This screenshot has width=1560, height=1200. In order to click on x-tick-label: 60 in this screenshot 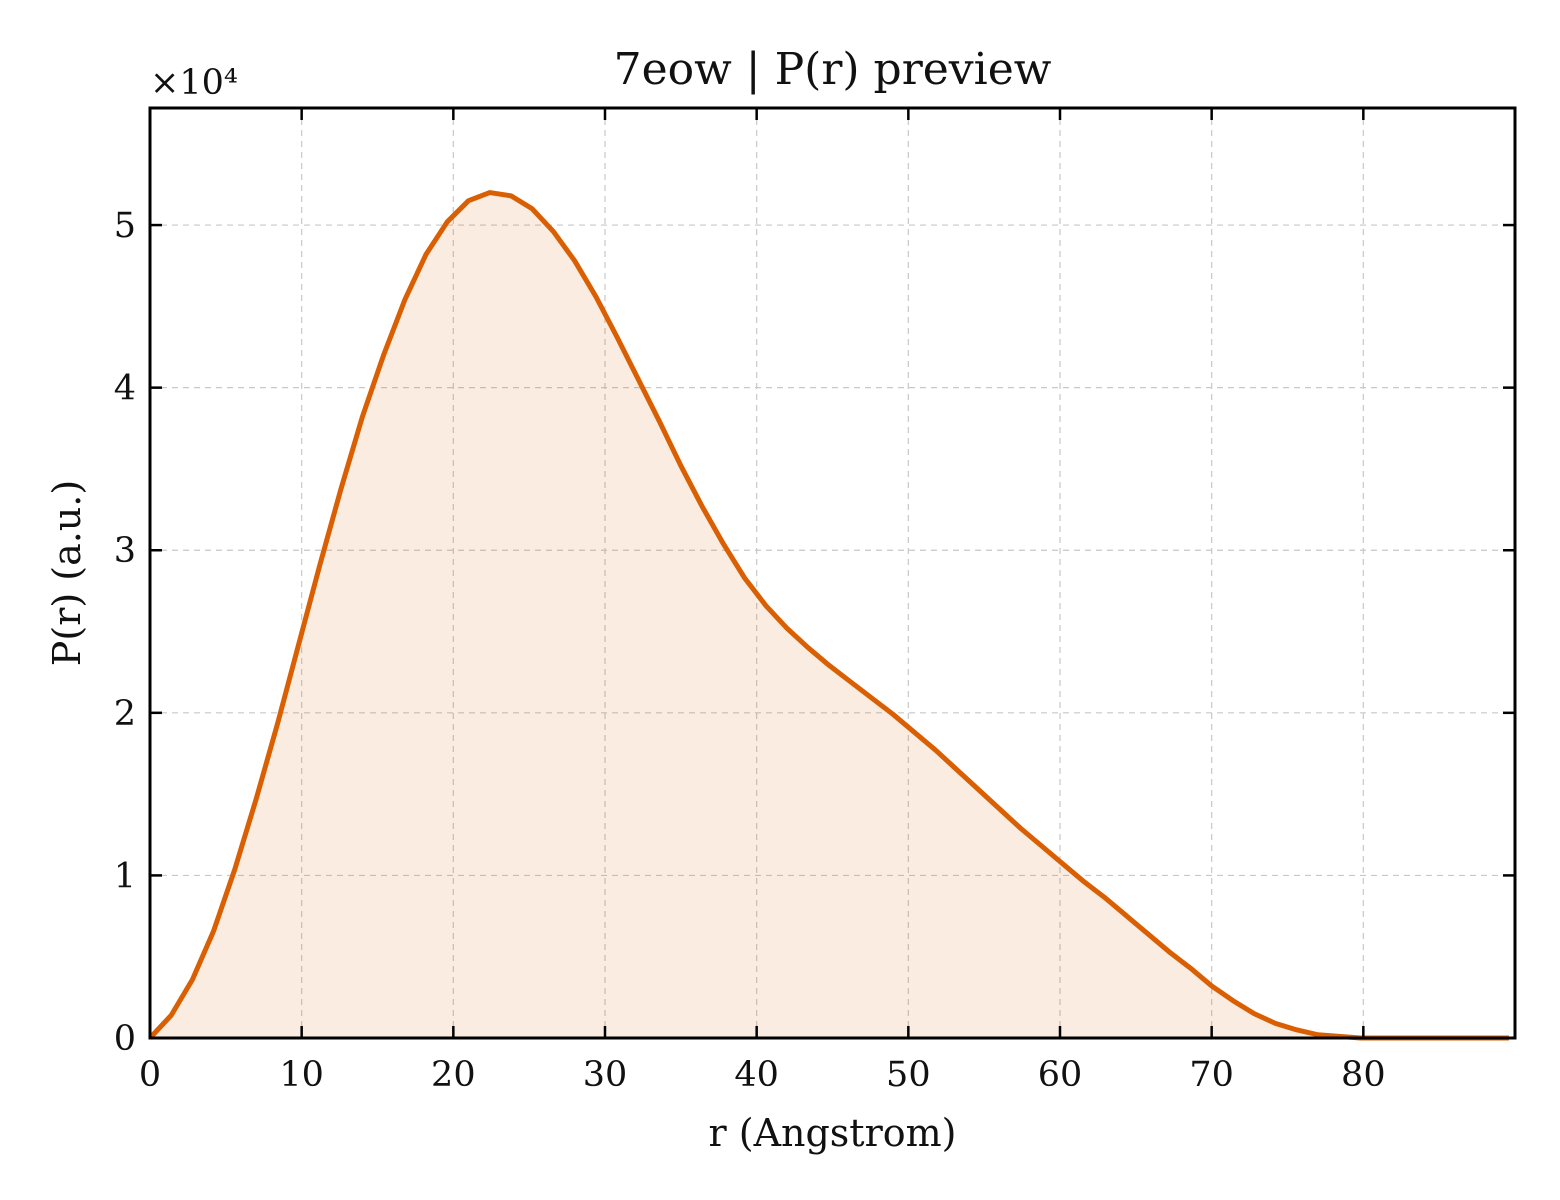, I will do `click(1060, 1075)`.